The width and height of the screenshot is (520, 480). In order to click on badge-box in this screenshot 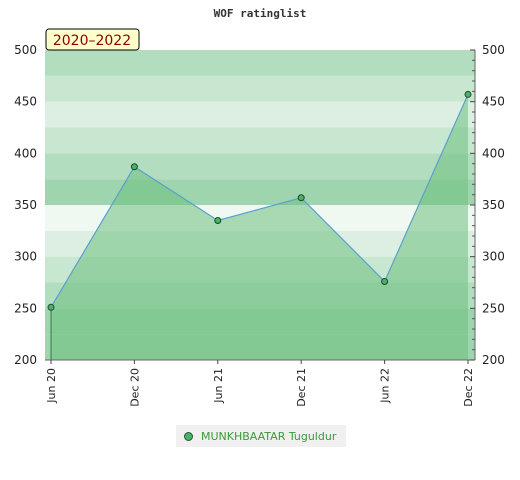, I will do `click(92, 39)`.